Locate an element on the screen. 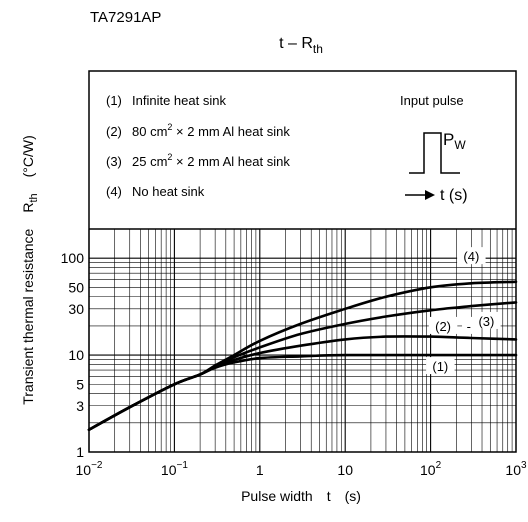 This screenshot has height=522, width=528. curve-label-4: (1) is located at coordinates (440, 366).